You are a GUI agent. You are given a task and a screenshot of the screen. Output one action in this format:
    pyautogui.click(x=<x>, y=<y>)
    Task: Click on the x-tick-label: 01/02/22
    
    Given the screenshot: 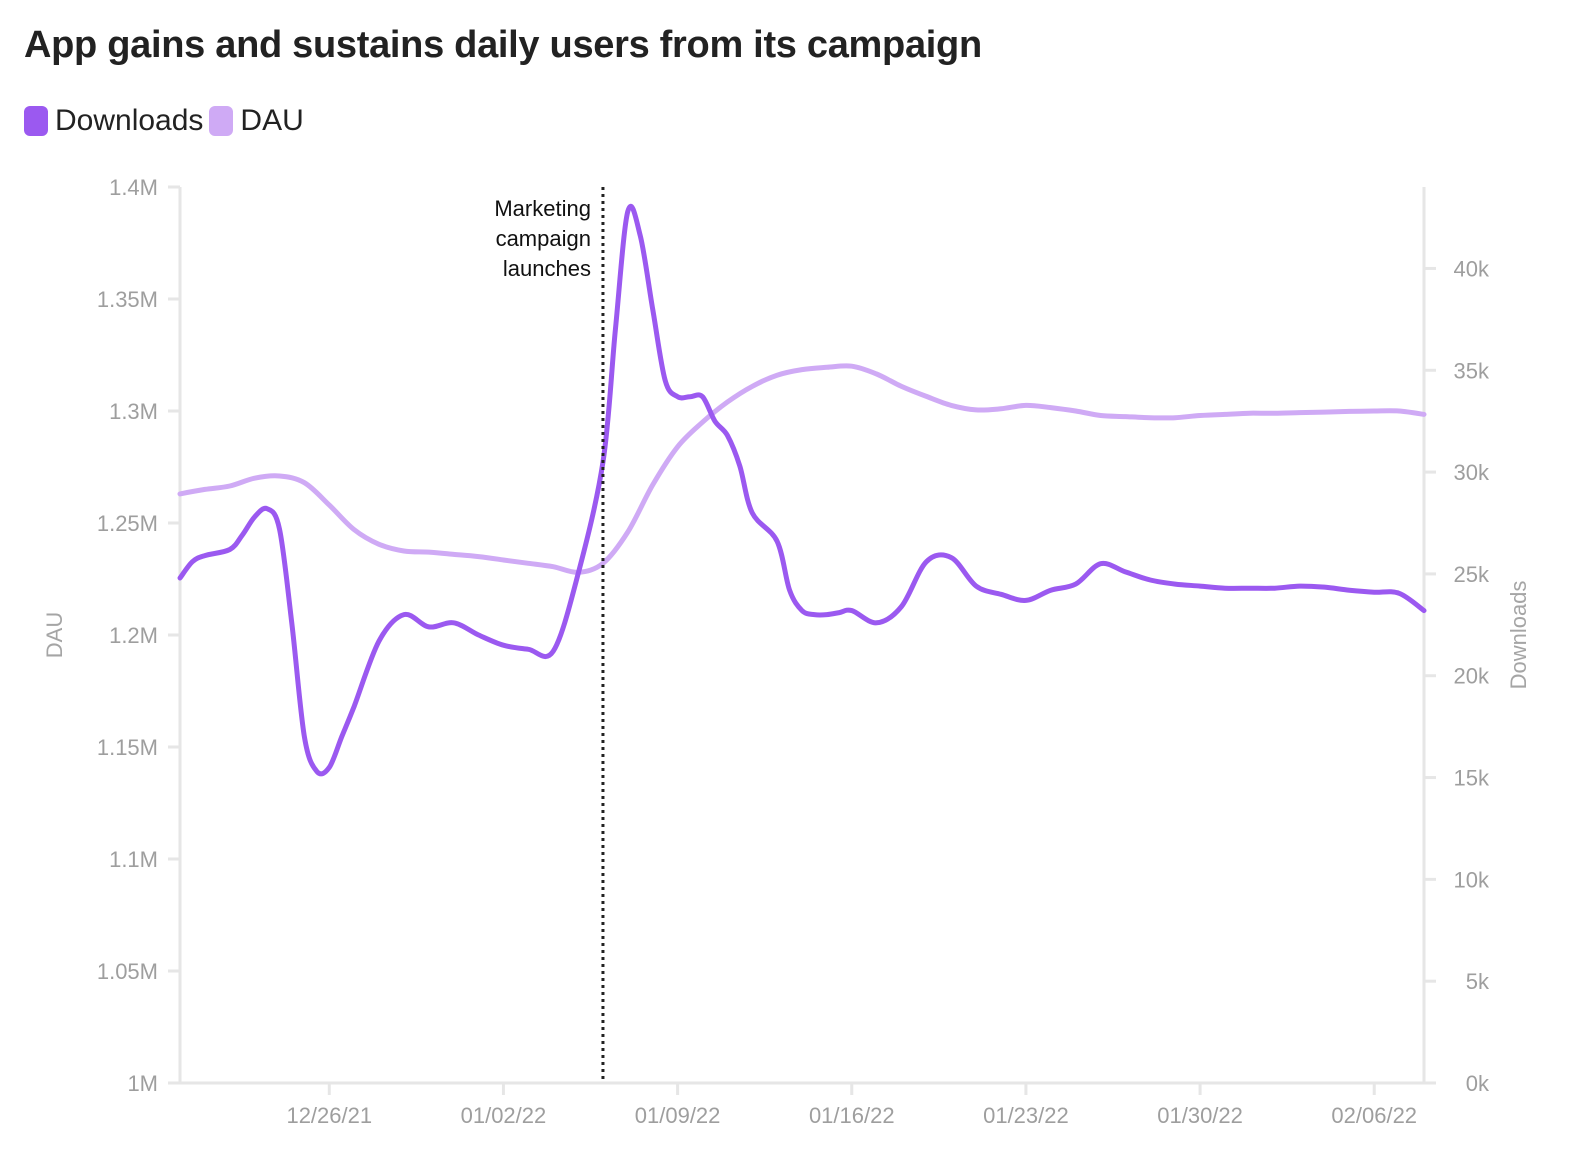 What is the action you would take?
    pyautogui.click(x=504, y=1115)
    